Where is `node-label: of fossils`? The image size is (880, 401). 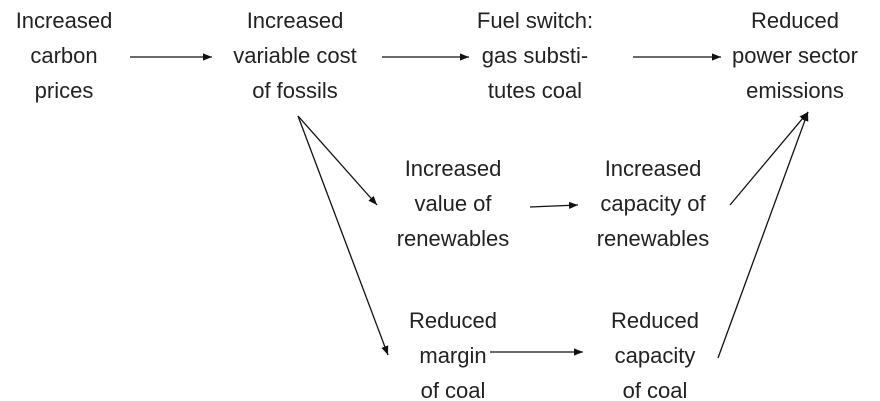 node-label: of fossils is located at coordinates (295, 90).